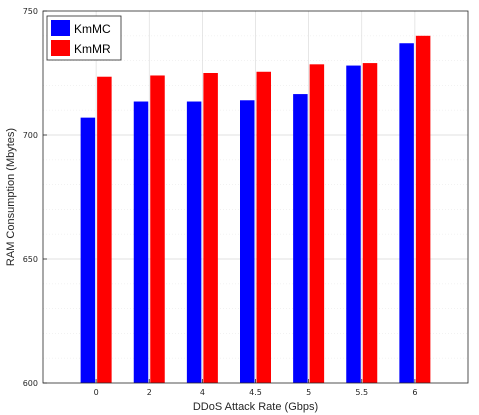 The height and width of the screenshot is (415, 479). I want to click on x-tick-label: 6, so click(414, 392).